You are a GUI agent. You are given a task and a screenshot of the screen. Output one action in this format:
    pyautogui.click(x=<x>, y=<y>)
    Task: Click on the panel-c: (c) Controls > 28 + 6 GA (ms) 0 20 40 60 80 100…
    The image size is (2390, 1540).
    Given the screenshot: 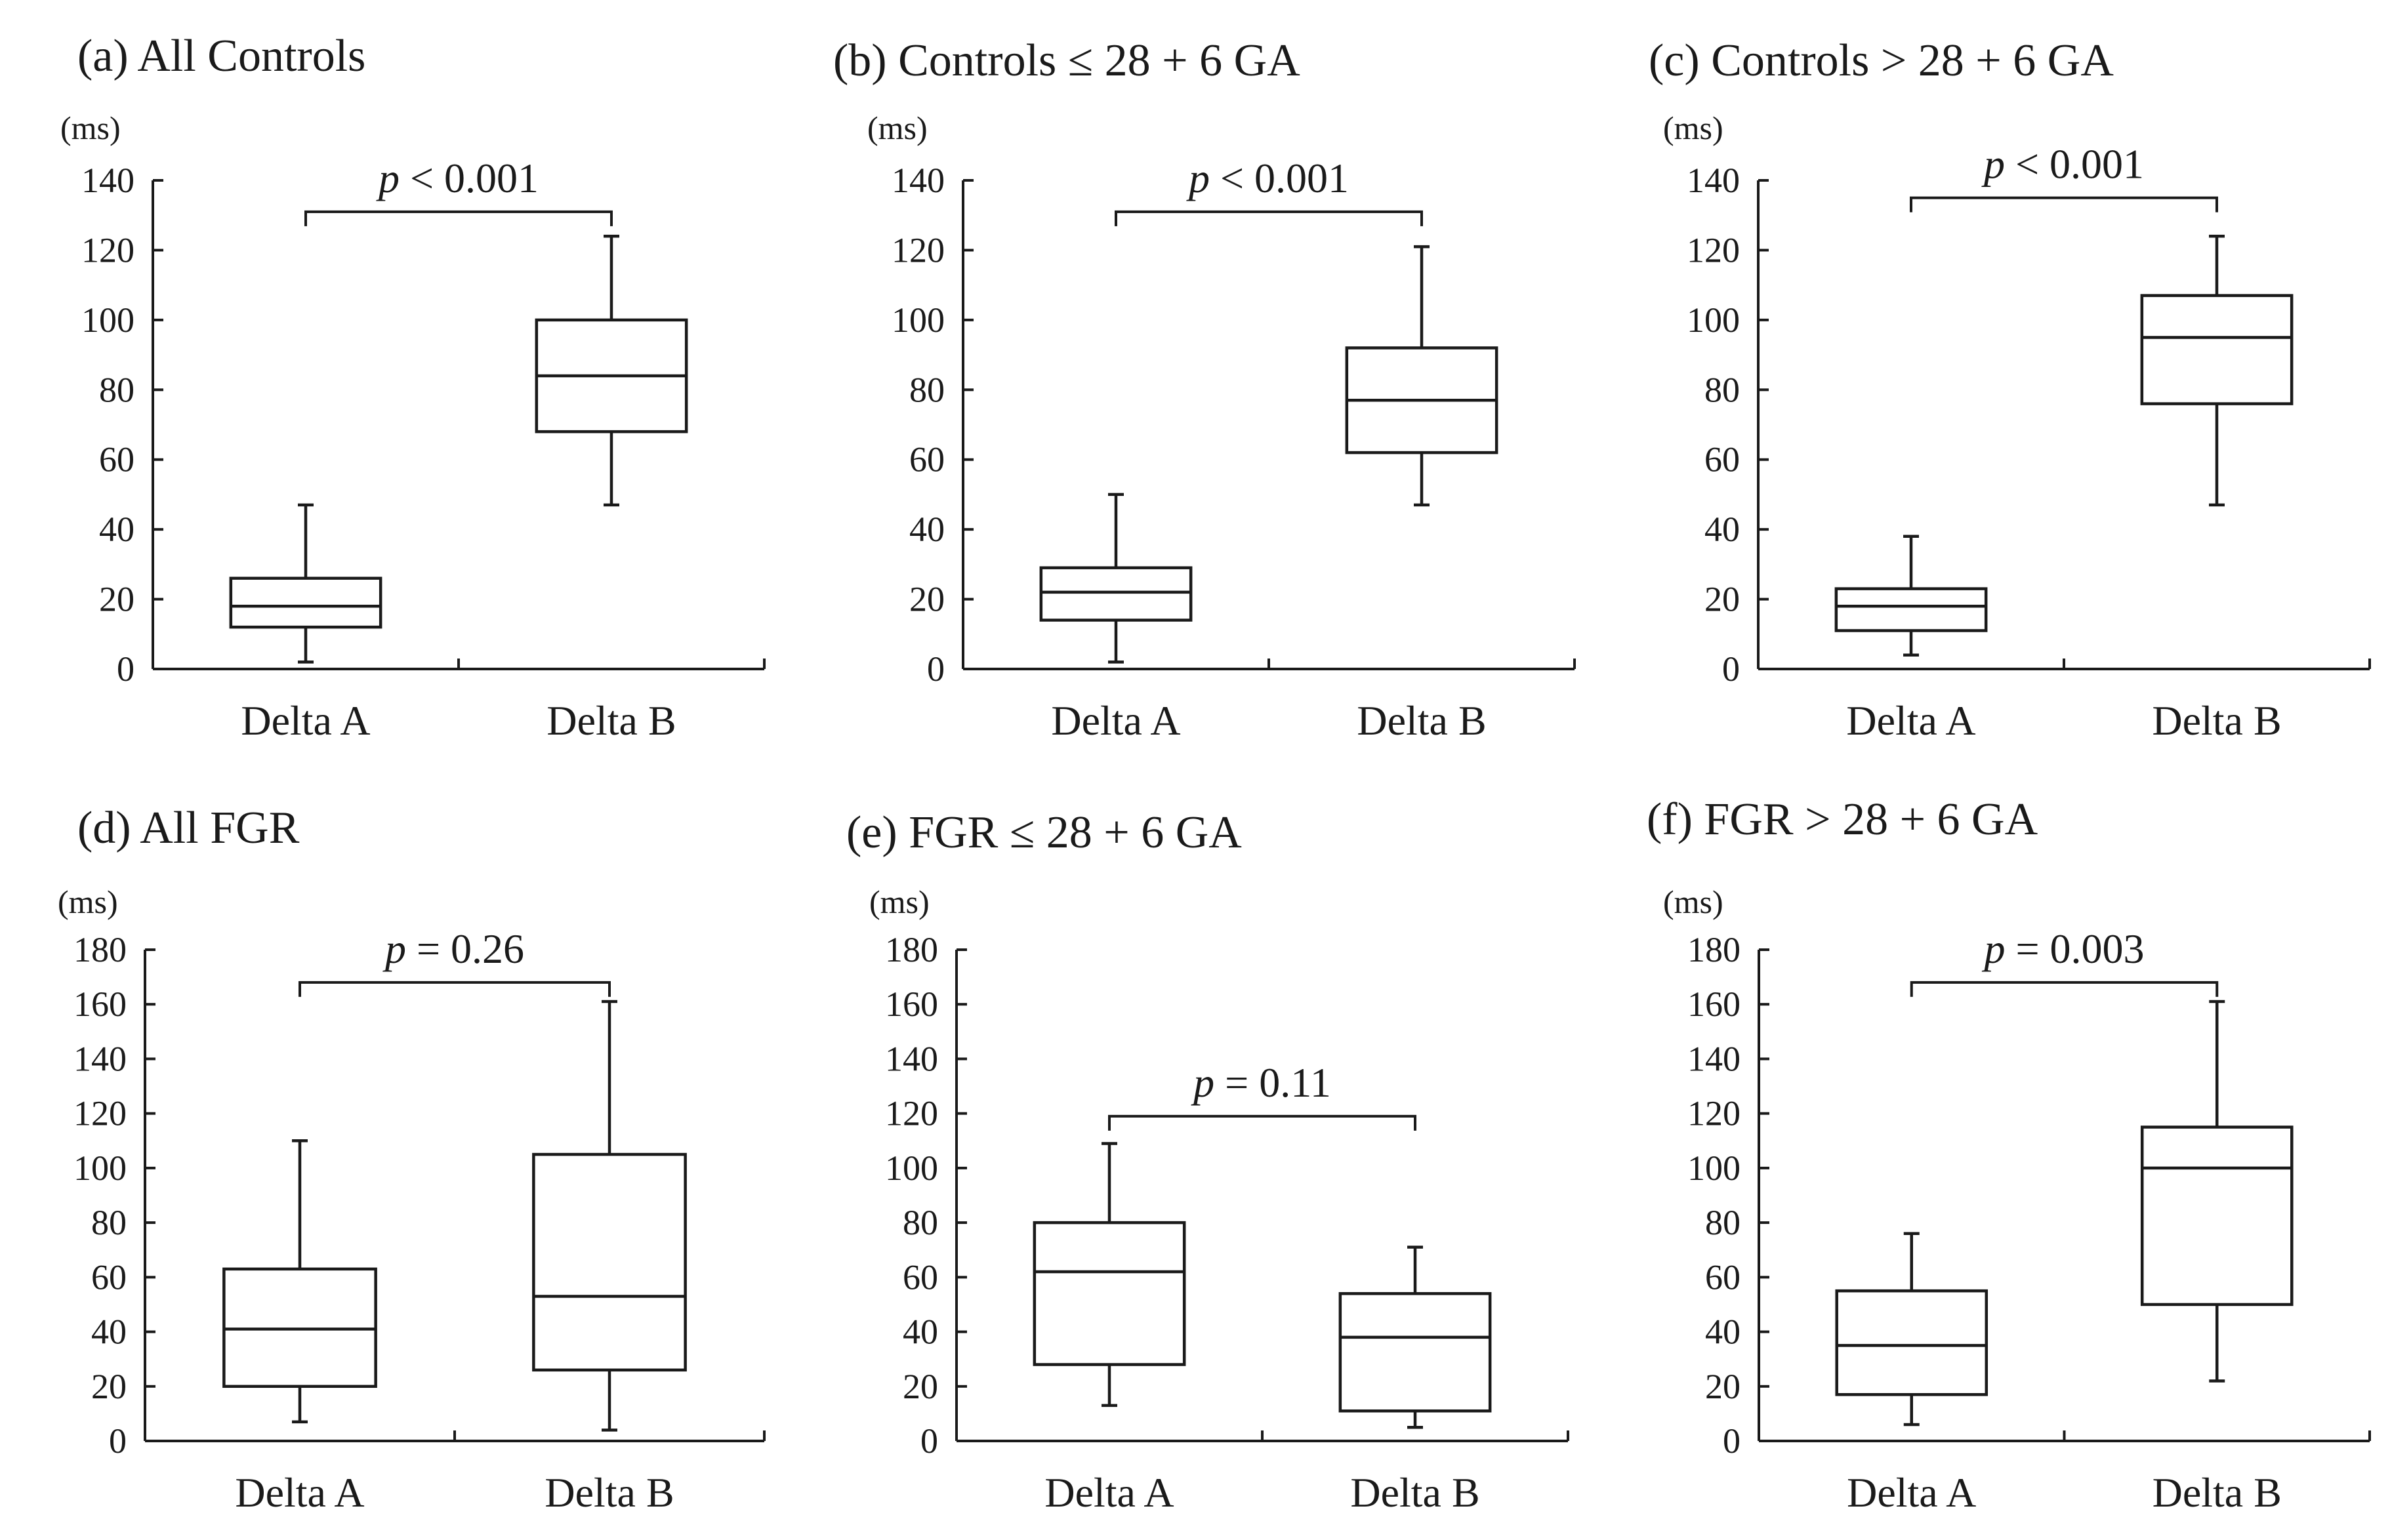 What is the action you would take?
    pyautogui.click(x=2010, y=389)
    